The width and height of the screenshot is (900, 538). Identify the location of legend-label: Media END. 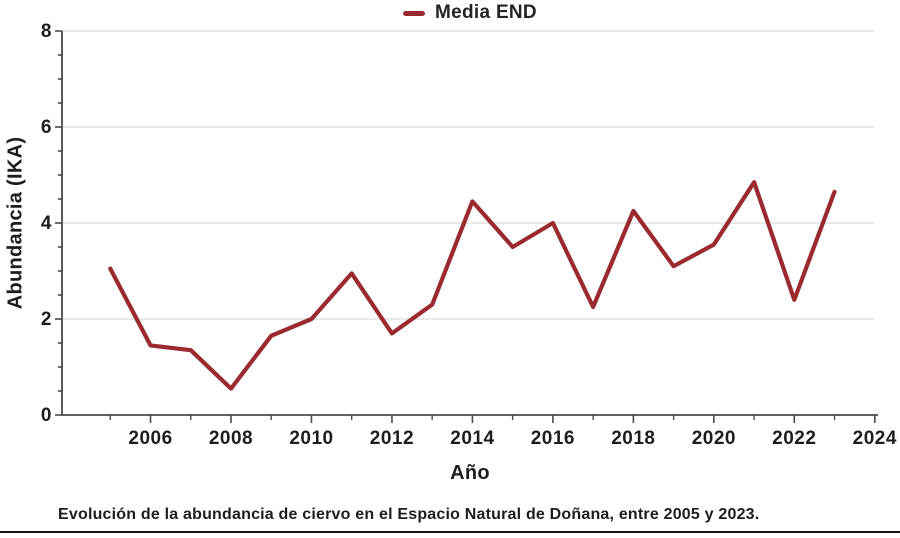
(486, 12).